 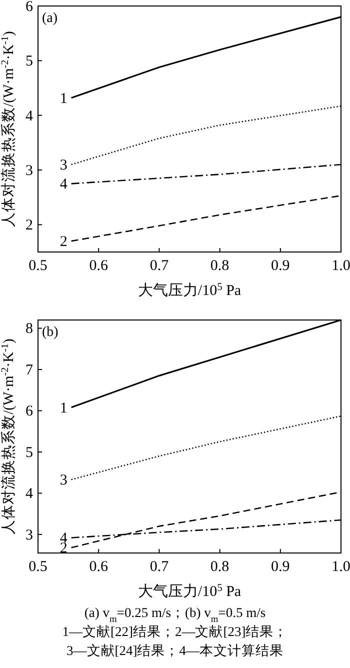 What do you see at coordinates (30, 370) in the screenshot?
I see `y-tick-label: 7` at bounding box center [30, 370].